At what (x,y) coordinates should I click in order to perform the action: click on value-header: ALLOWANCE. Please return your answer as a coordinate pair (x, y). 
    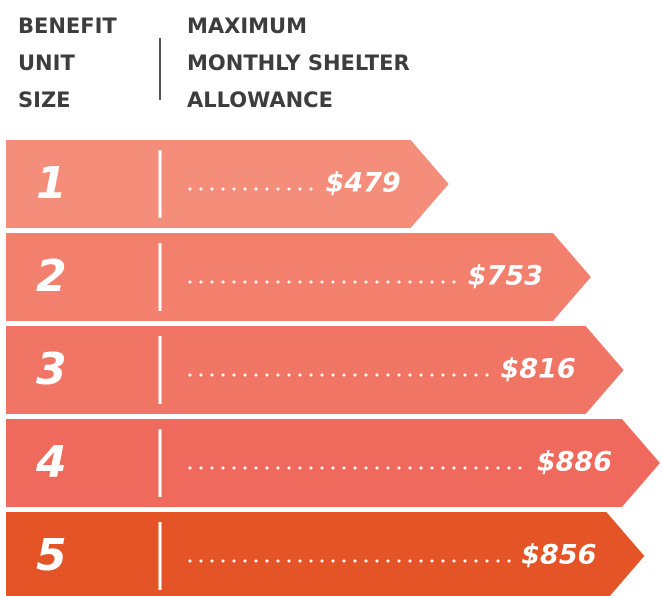
    Looking at the image, I should click on (260, 100).